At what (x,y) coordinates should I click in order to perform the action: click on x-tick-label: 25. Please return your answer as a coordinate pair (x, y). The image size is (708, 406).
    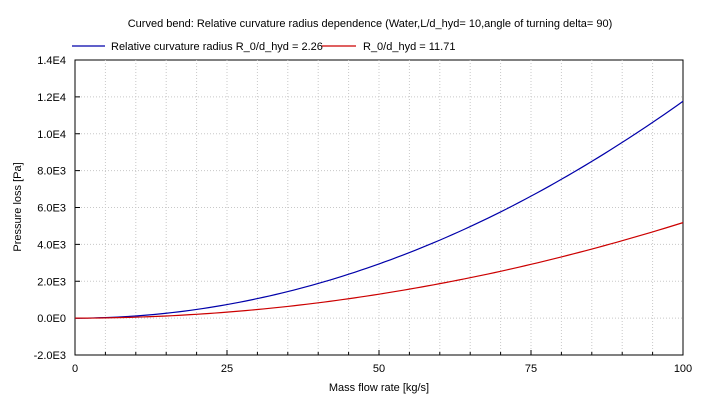
    Looking at the image, I should click on (227, 369).